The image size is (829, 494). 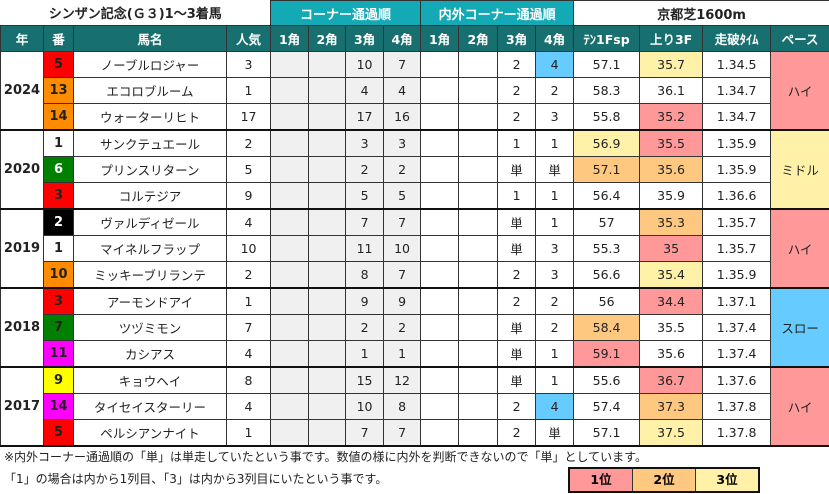 What do you see at coordinates (58, 354) in the screenshot?
I see `post-number: 11` at bounding box center [58, 354].